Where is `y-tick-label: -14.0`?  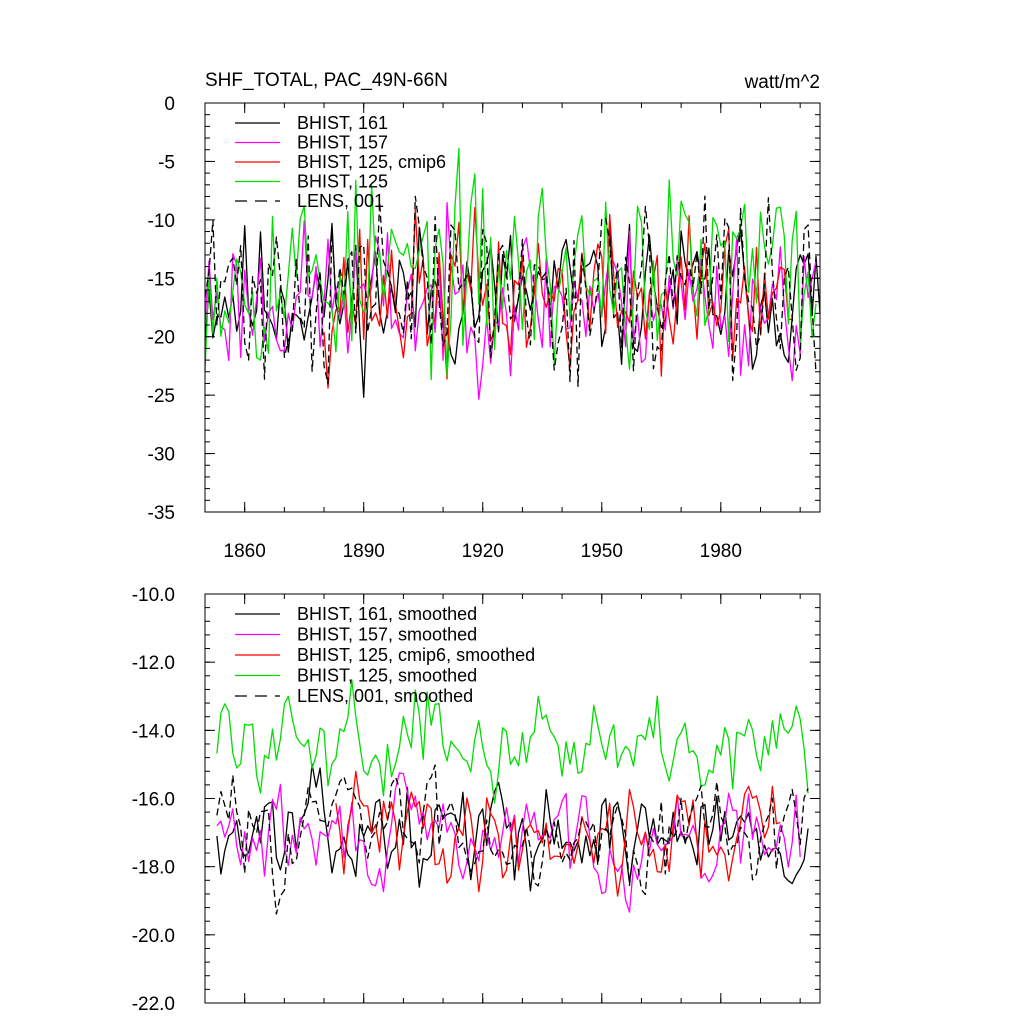
y-tick-label: -14.0 is located at coordinates (153, 731).